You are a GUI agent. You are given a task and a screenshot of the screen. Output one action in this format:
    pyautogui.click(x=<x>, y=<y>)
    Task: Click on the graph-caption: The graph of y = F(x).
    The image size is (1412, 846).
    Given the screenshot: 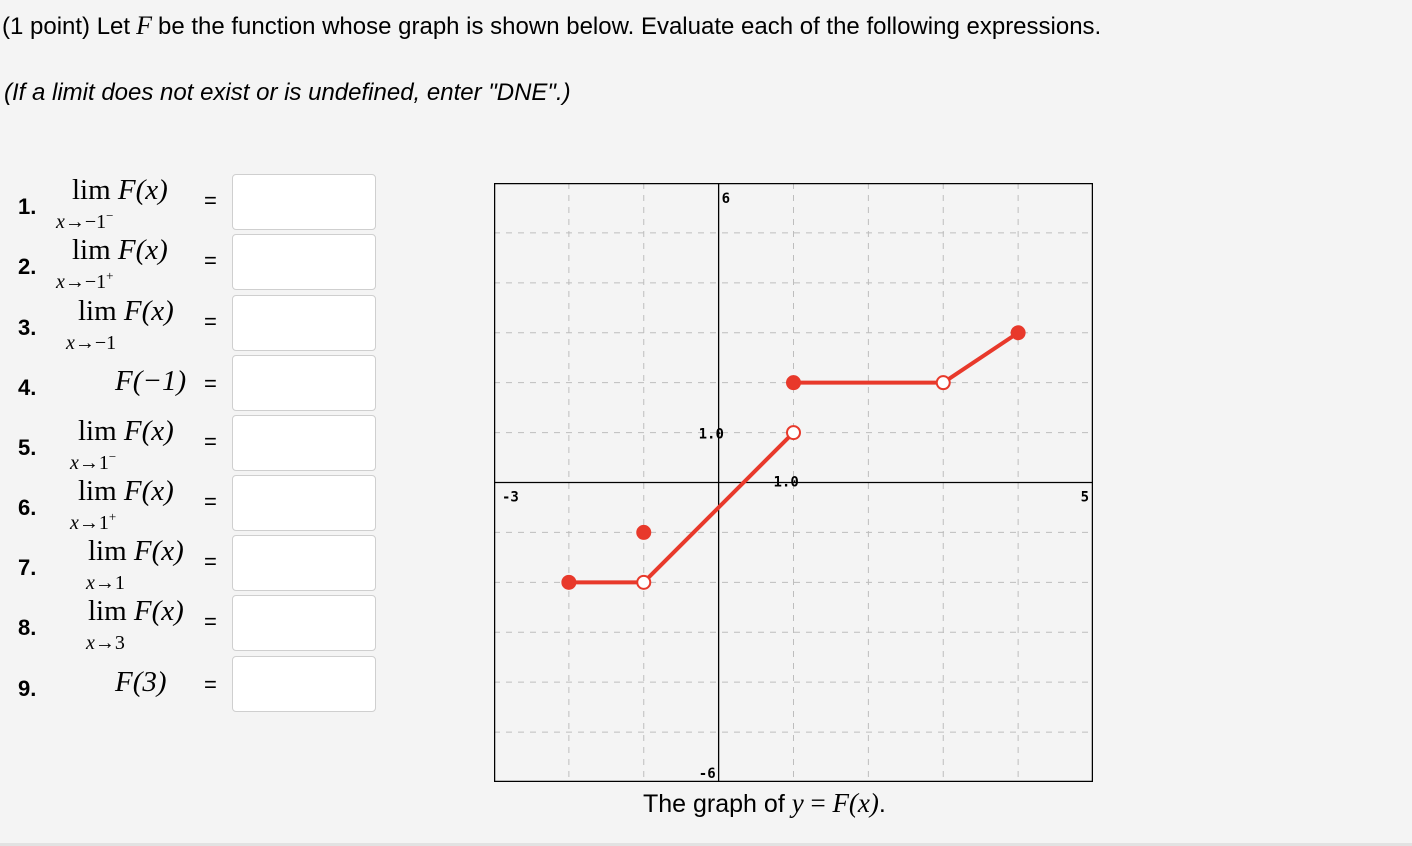 What is the action you would take?
    pyautogui.click(x=764, y=803)
    